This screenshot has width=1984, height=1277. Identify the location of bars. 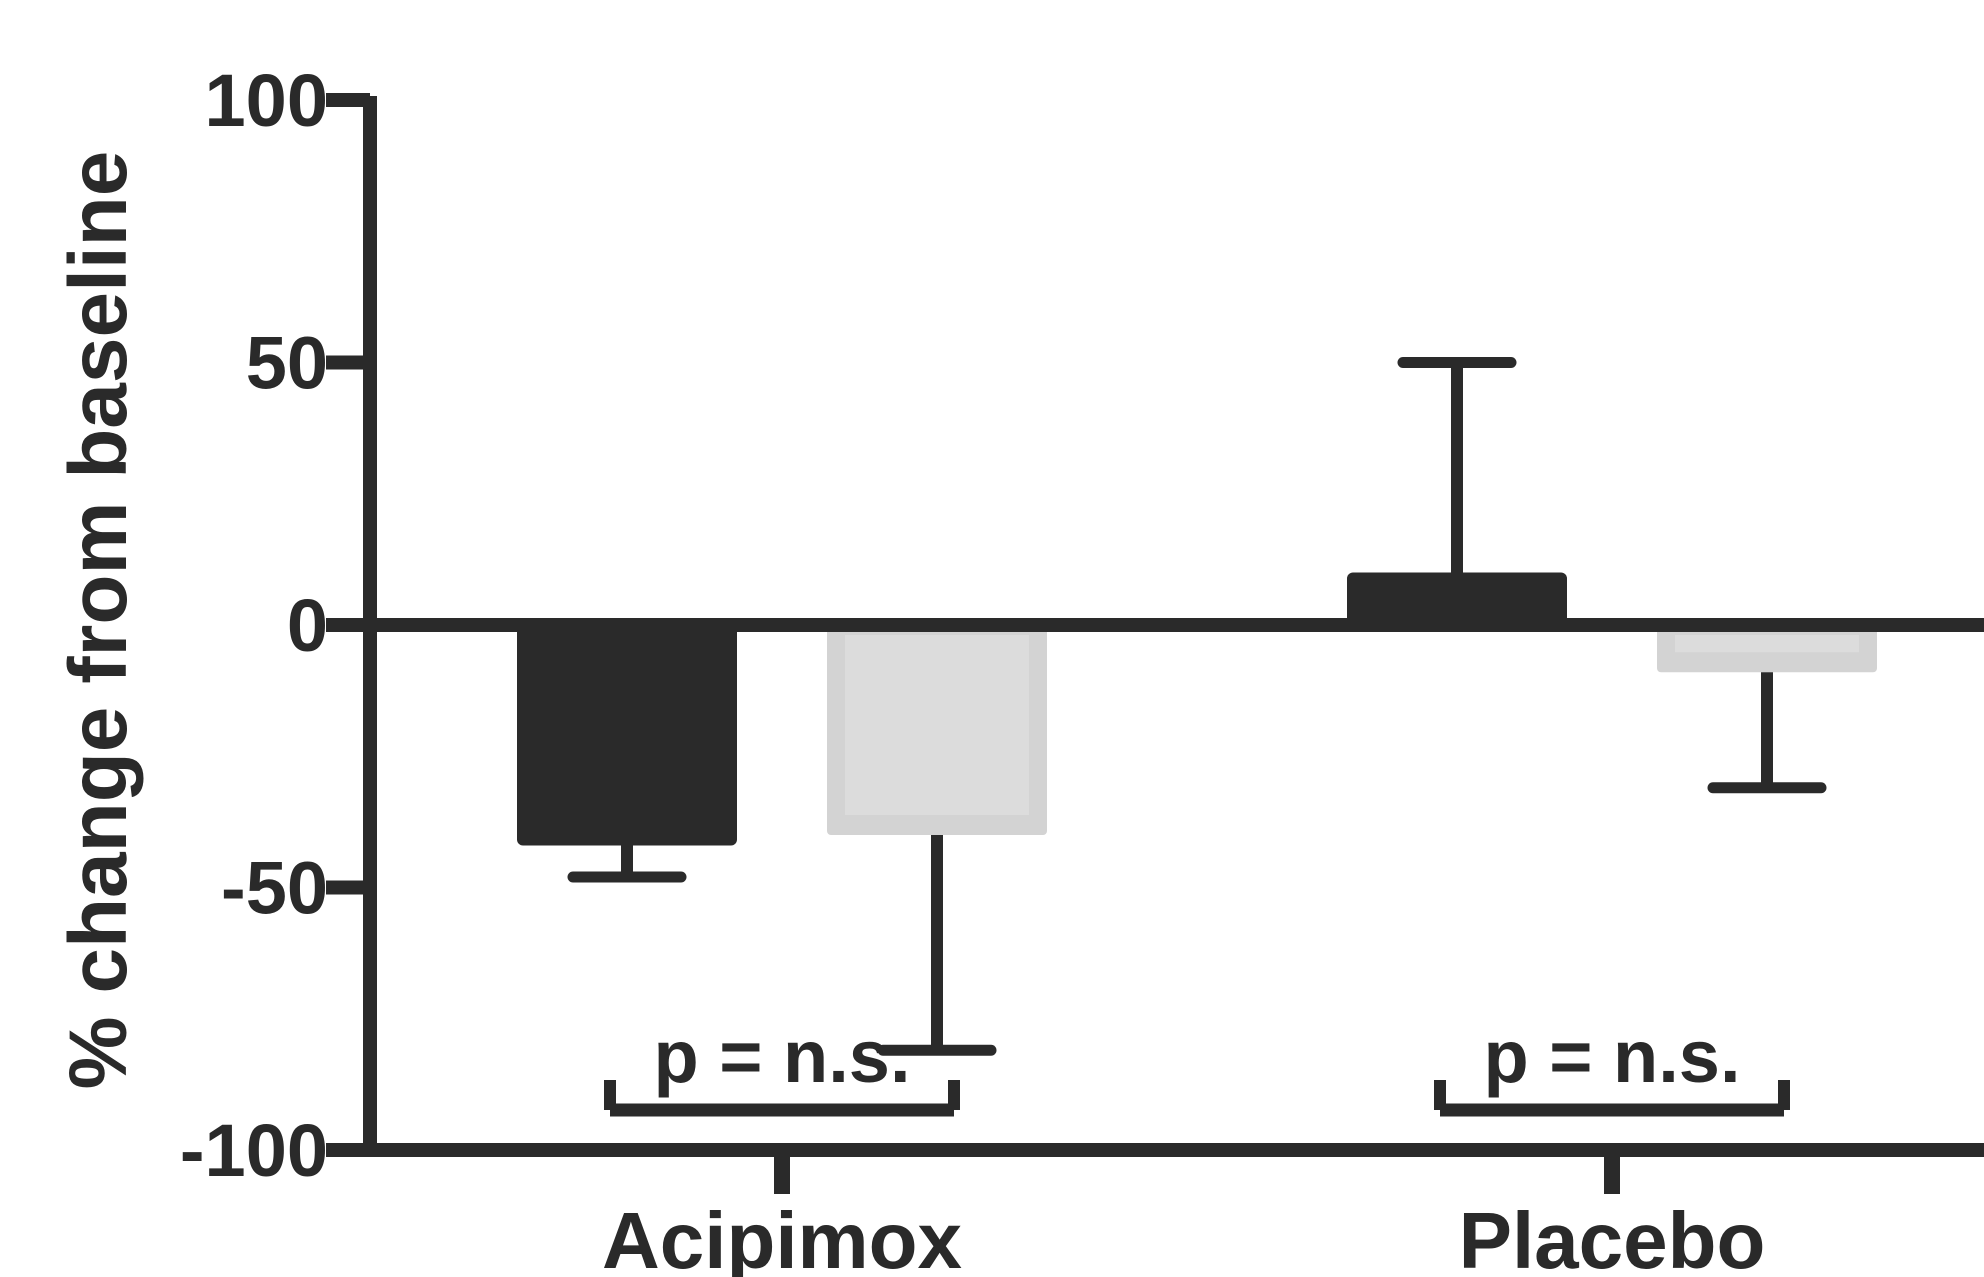
(1197, 709).